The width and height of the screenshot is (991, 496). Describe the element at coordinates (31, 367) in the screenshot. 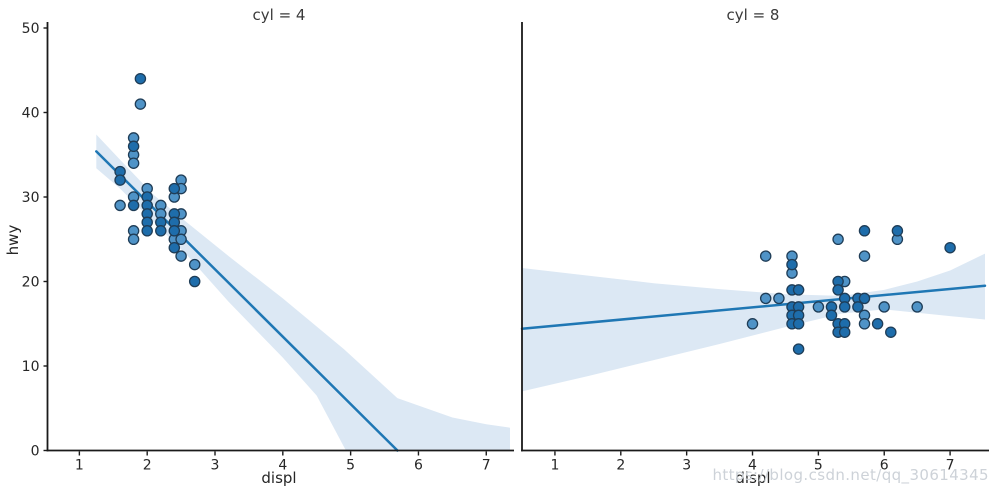

I see `y-tick-label: 10` at that location.